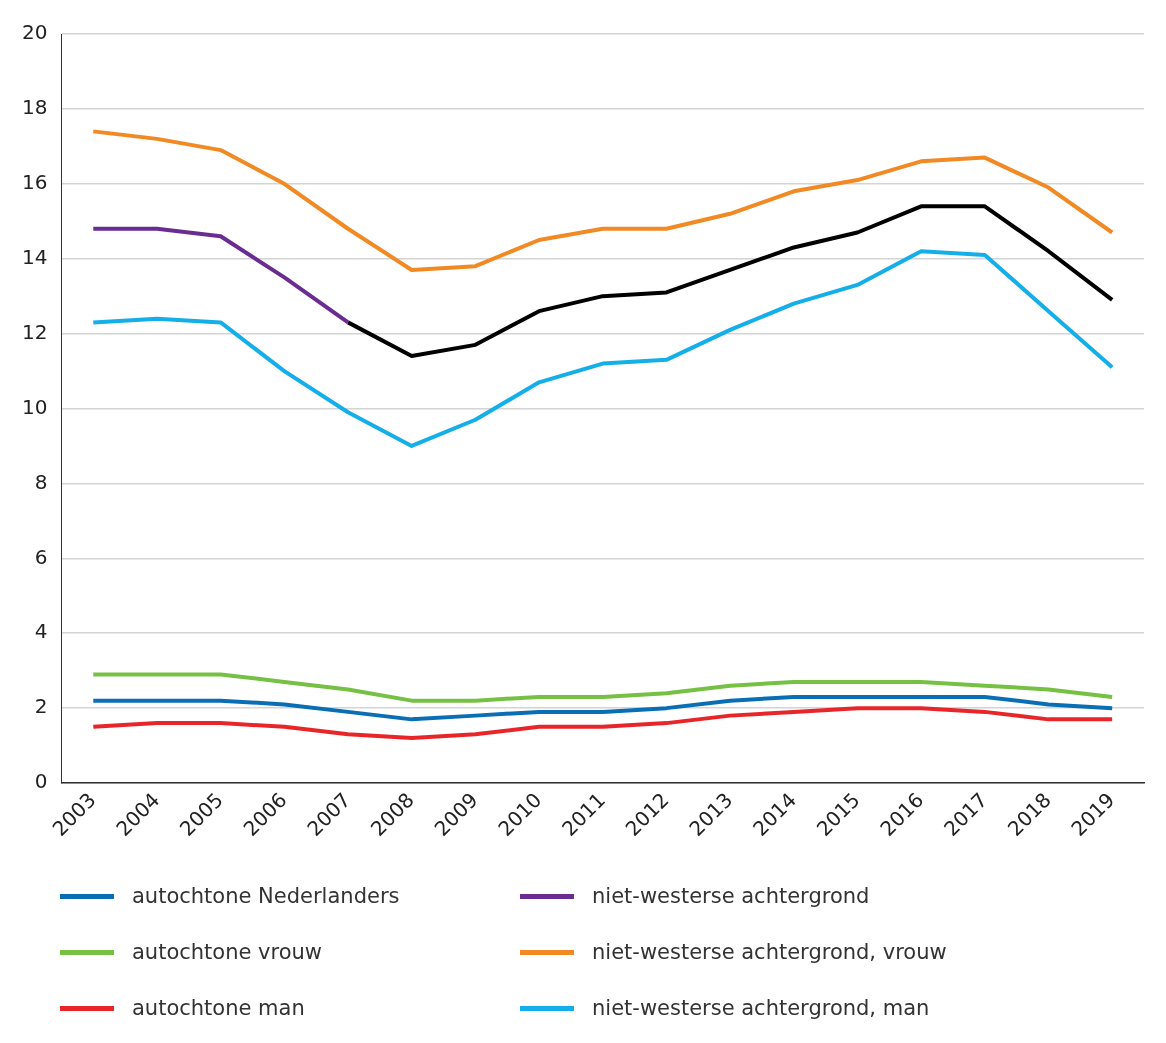 This screenshot has height=1043, width=1166. I want to click on y-tick-label: 10, so click(35, 406).